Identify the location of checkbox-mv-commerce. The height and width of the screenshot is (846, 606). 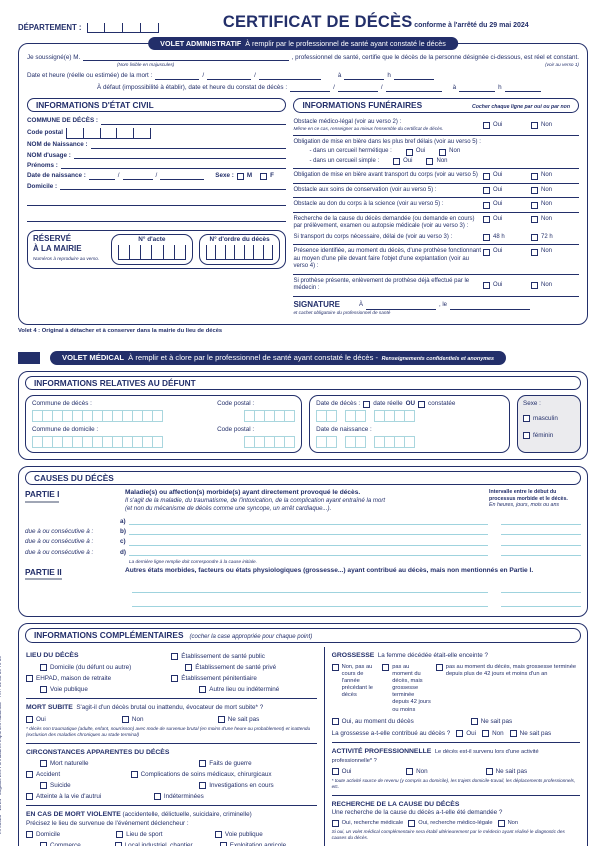
(43, 844).